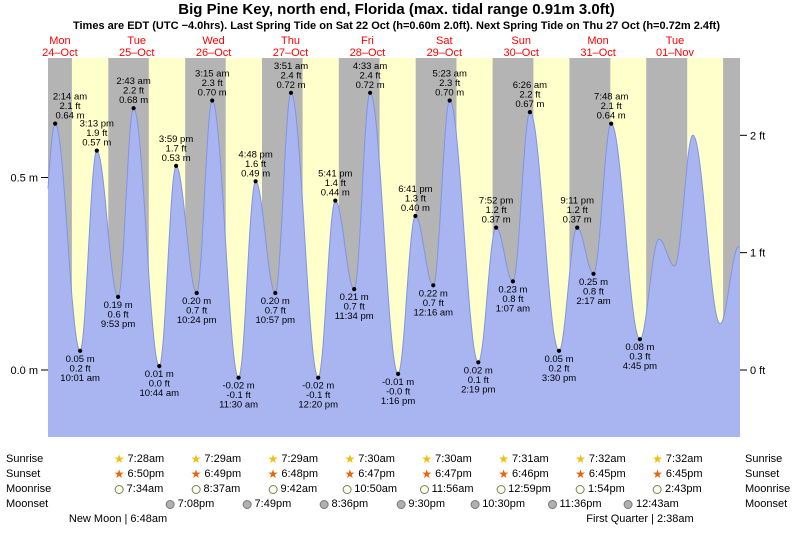 The width and height of the screenshot is (793, 539). What do you see at coordinates (520, 47) in the screenshot?
I see `day-label: Sun 30–Oct` at bounding box center [520, 47].